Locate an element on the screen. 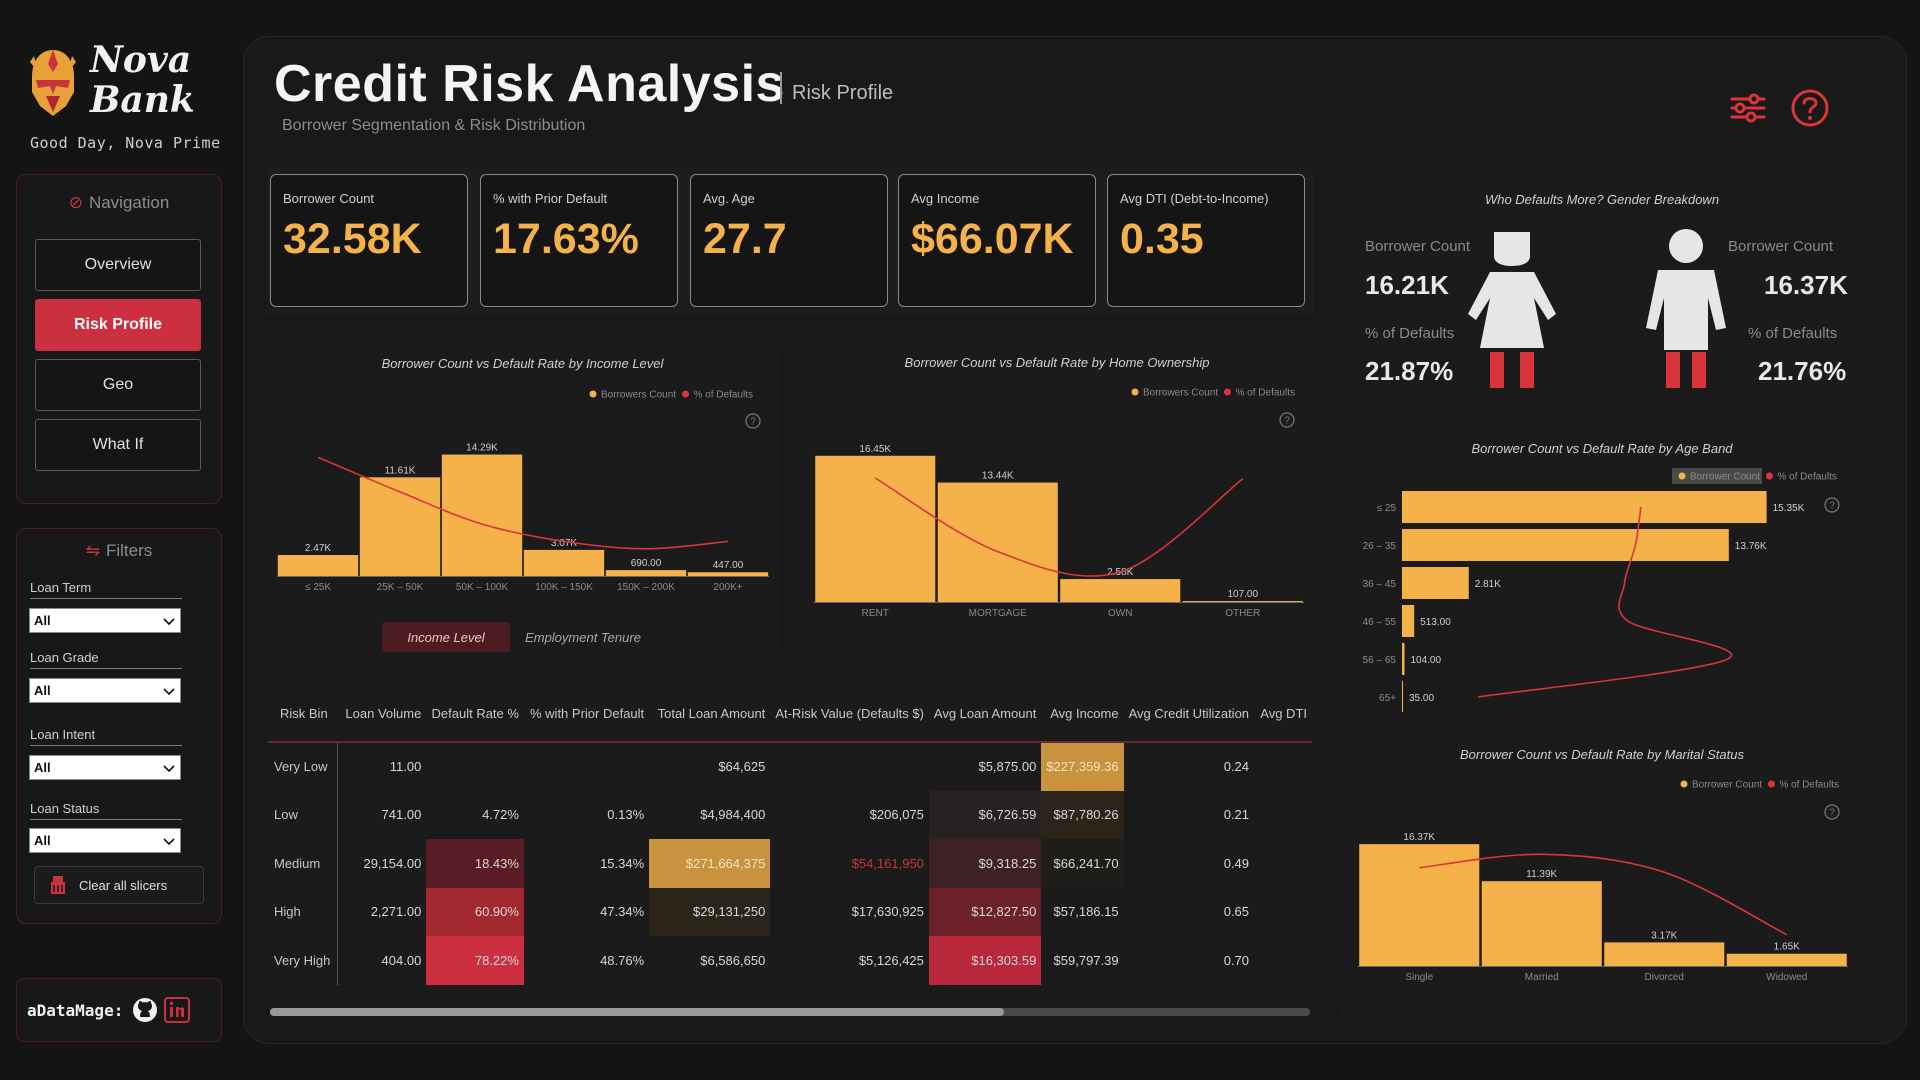 Image resolution: width=1920 pixels, height=1080 pixels. y-tick-age: 26 – 35 is located at coordinates (1380, 546).